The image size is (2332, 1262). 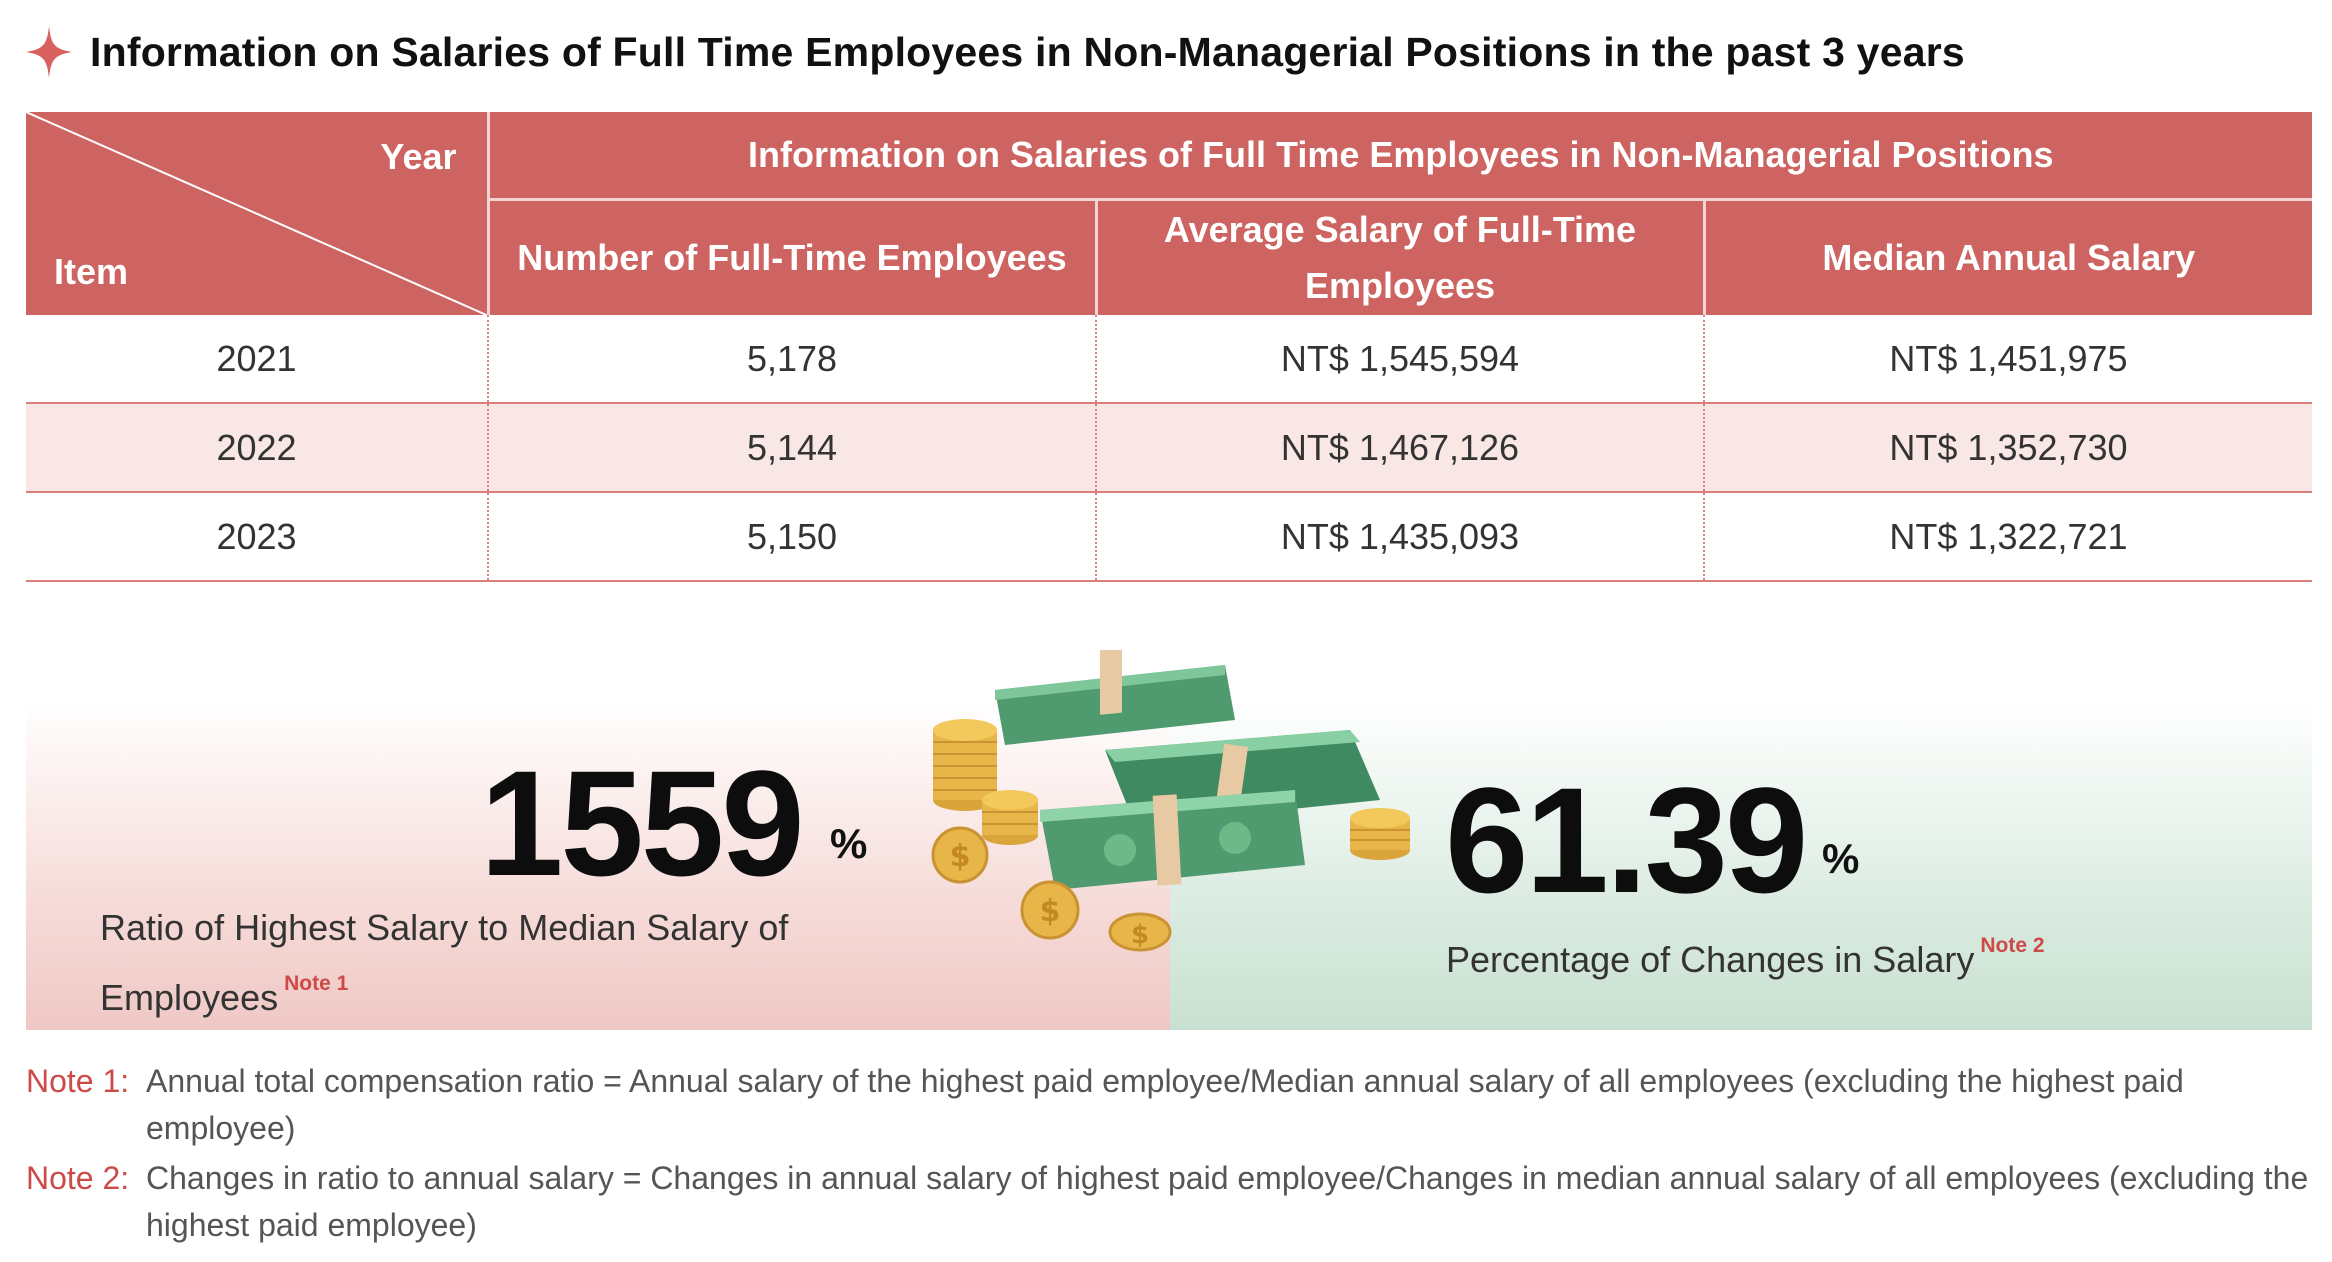 I want to click on average-salary-cell: NT$ 1,545,594, so click(x=1399, y=359).